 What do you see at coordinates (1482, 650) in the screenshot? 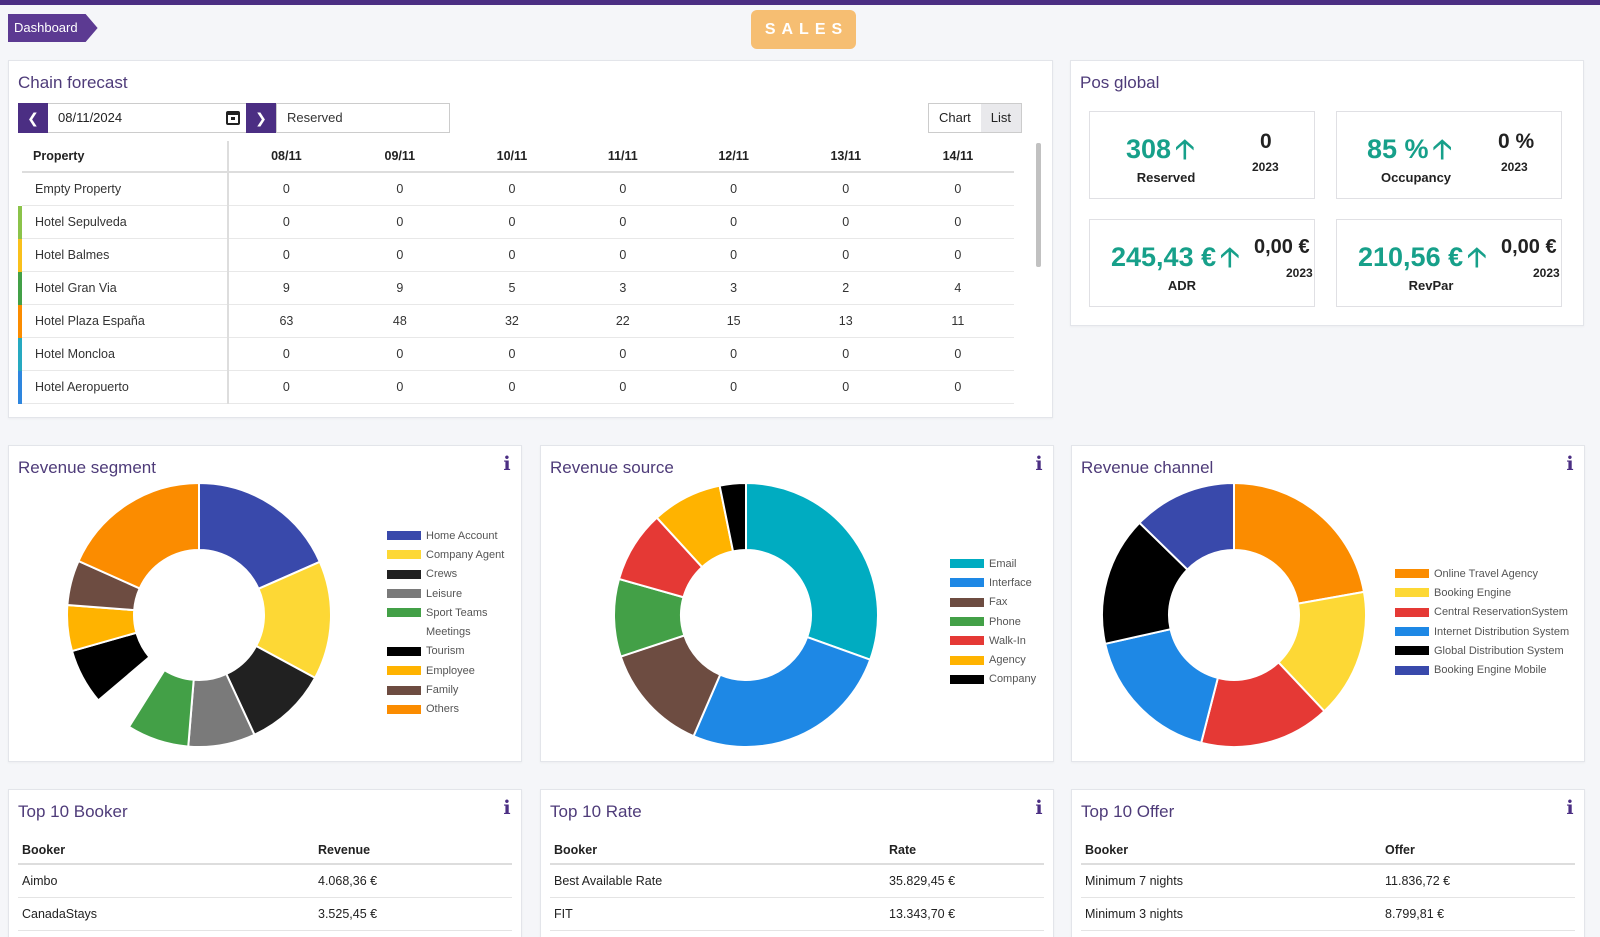
I see `legend-item: Global Distribution System` at bounding box center [1482, 650].